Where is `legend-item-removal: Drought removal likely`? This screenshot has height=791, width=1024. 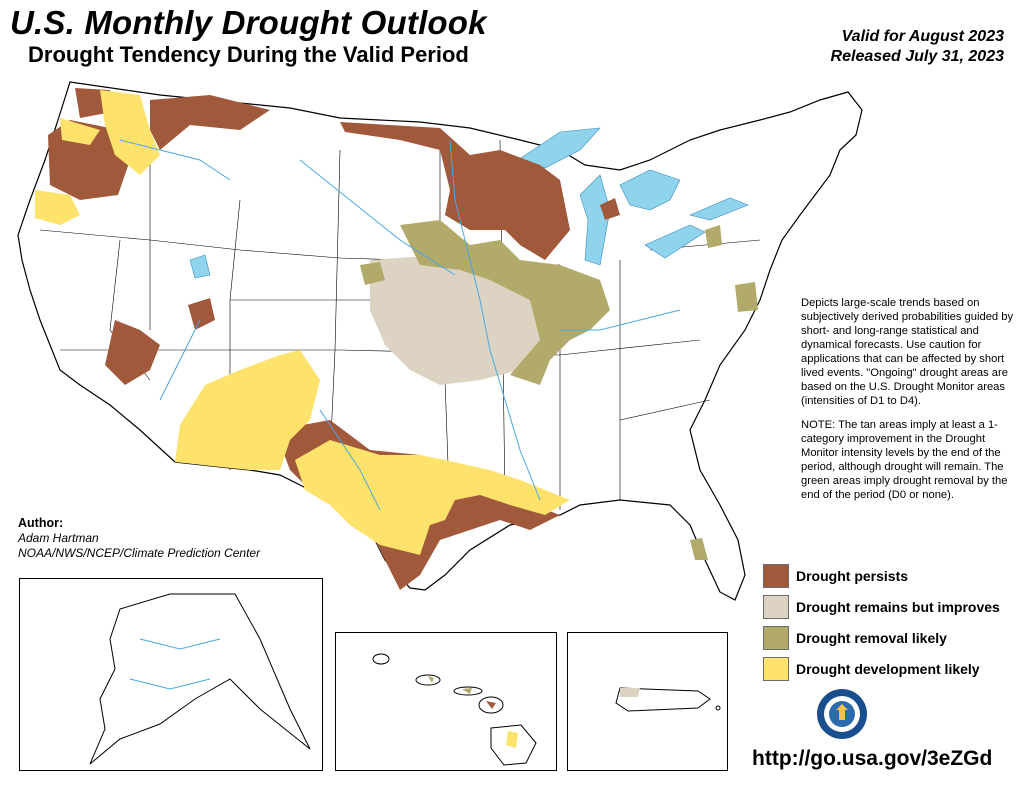
legend-item-removal: Drought removal likely is located at coordinates (855, 637).